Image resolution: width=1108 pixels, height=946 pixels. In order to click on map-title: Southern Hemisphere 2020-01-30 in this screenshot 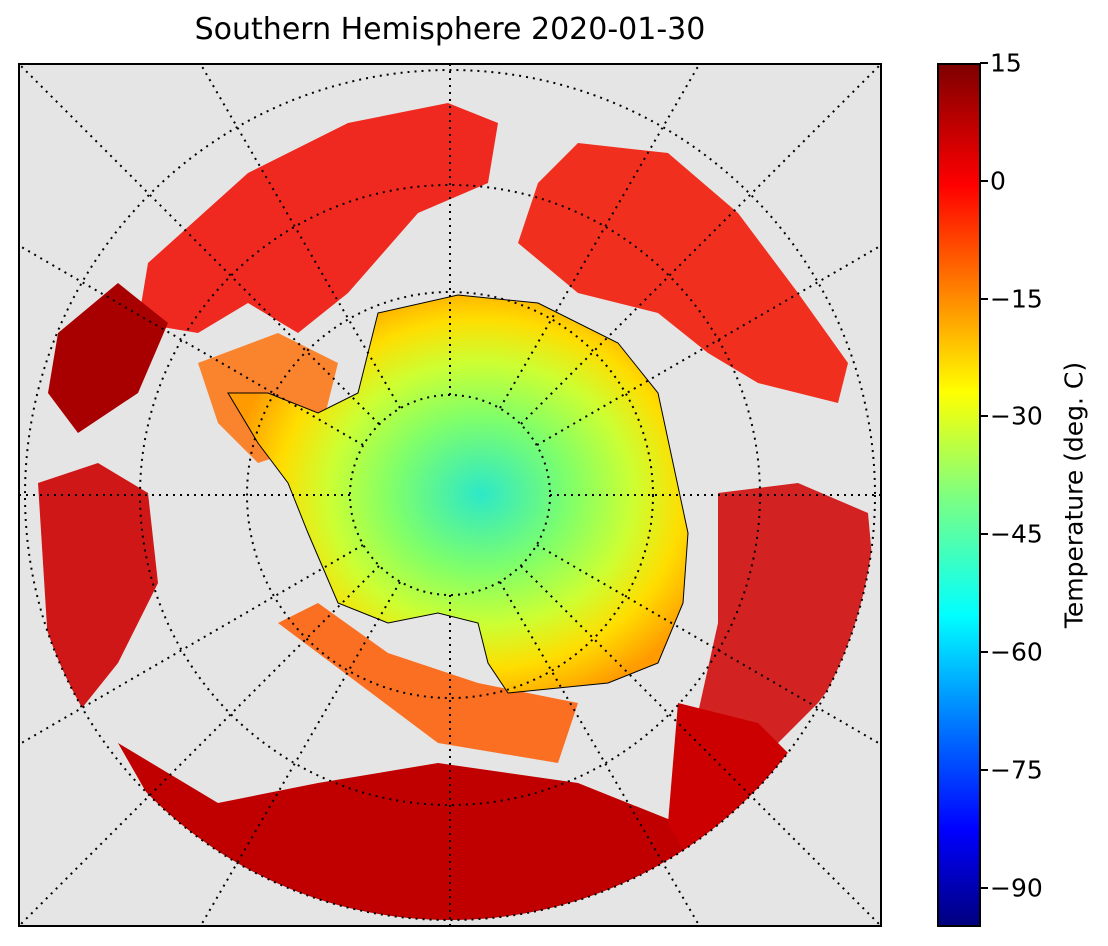, I will do `click(450, 29)`.